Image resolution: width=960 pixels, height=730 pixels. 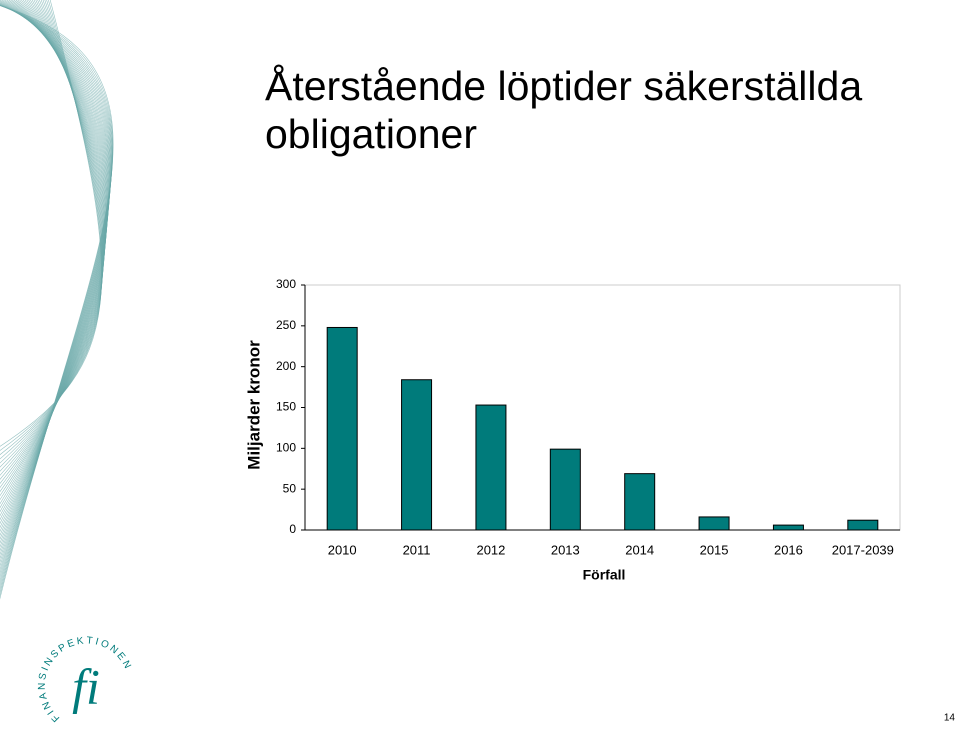 I want to click on y-tick-label: 300, so click(x=286, y=284).